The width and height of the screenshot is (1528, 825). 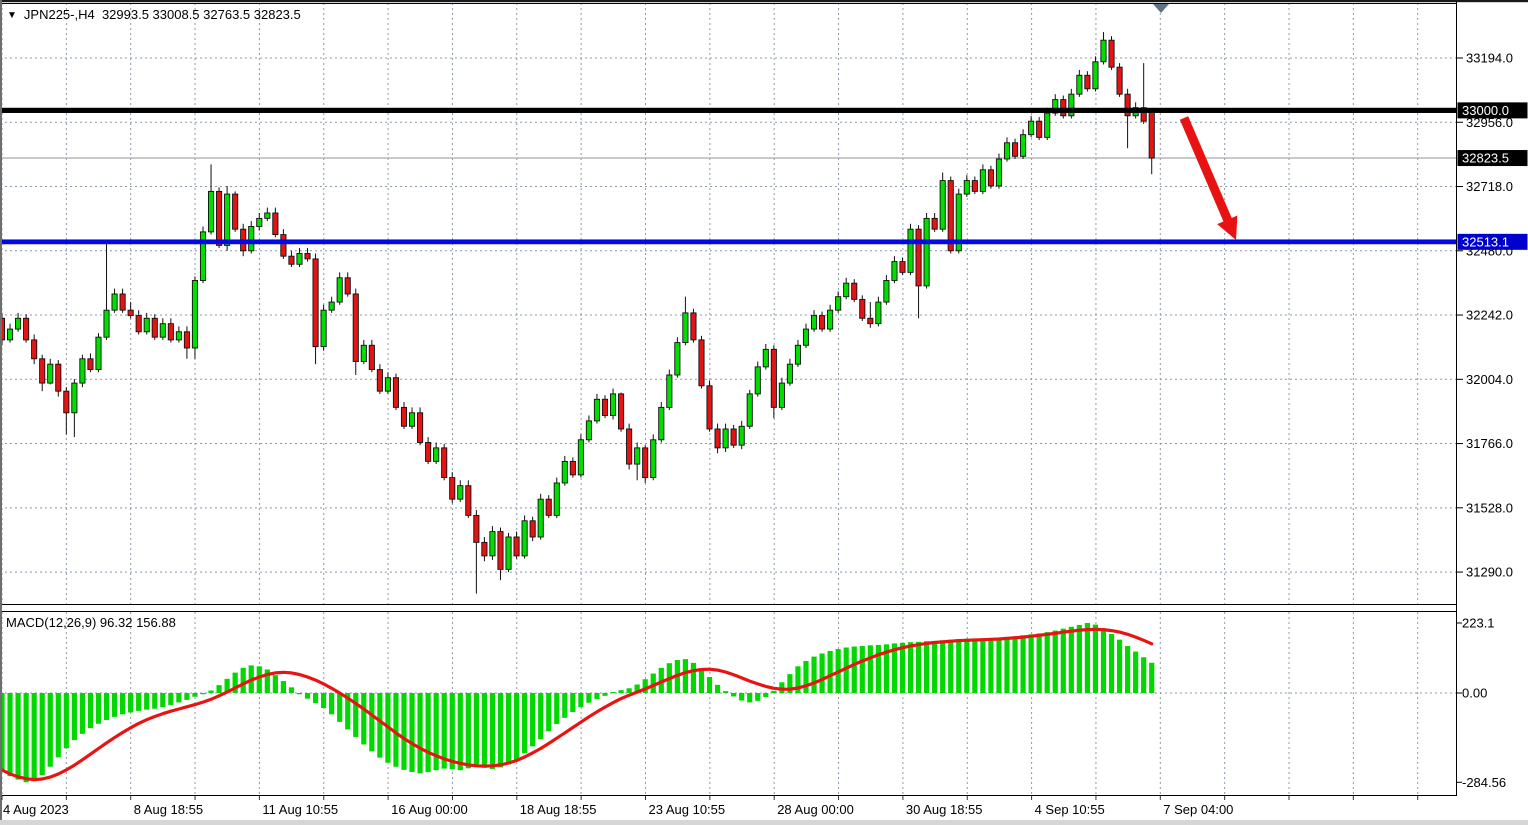 I want to click on time-tick-label: 16 Aug 00:00, so click(x=429, y=809).